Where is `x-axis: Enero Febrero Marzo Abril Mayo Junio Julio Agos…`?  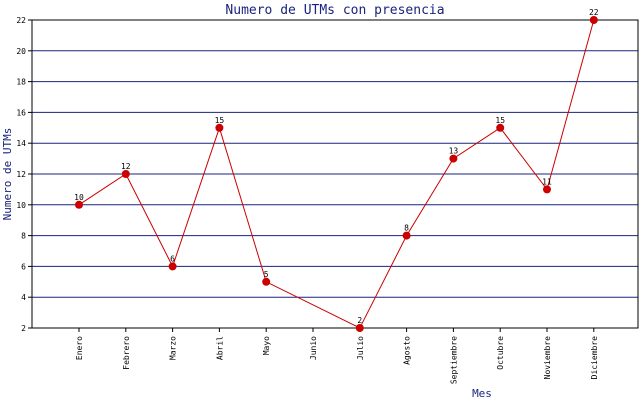
x-axis: Enero Febrero Marzo Abril Mayo Junio Julio Agos… is located at coordinates (337, 356).